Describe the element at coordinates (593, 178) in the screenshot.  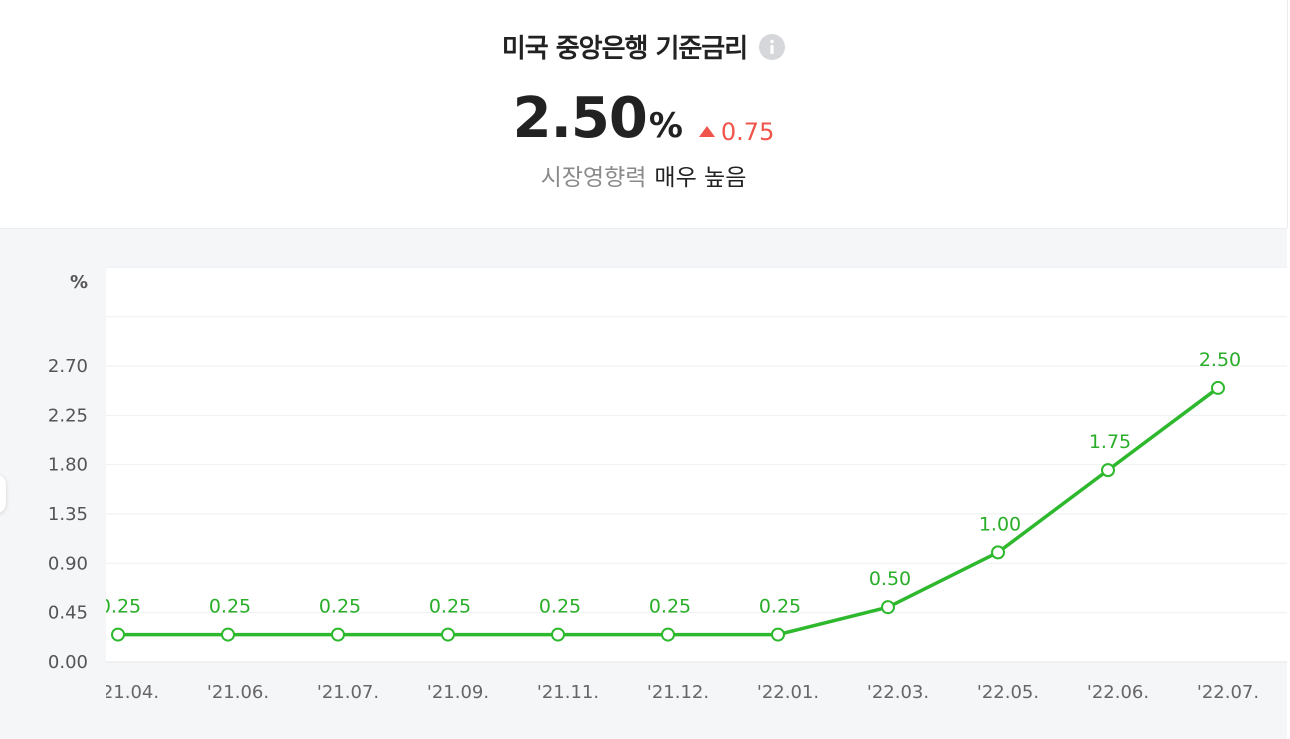
I see `market-impact-label: 시장영향력` at that location.